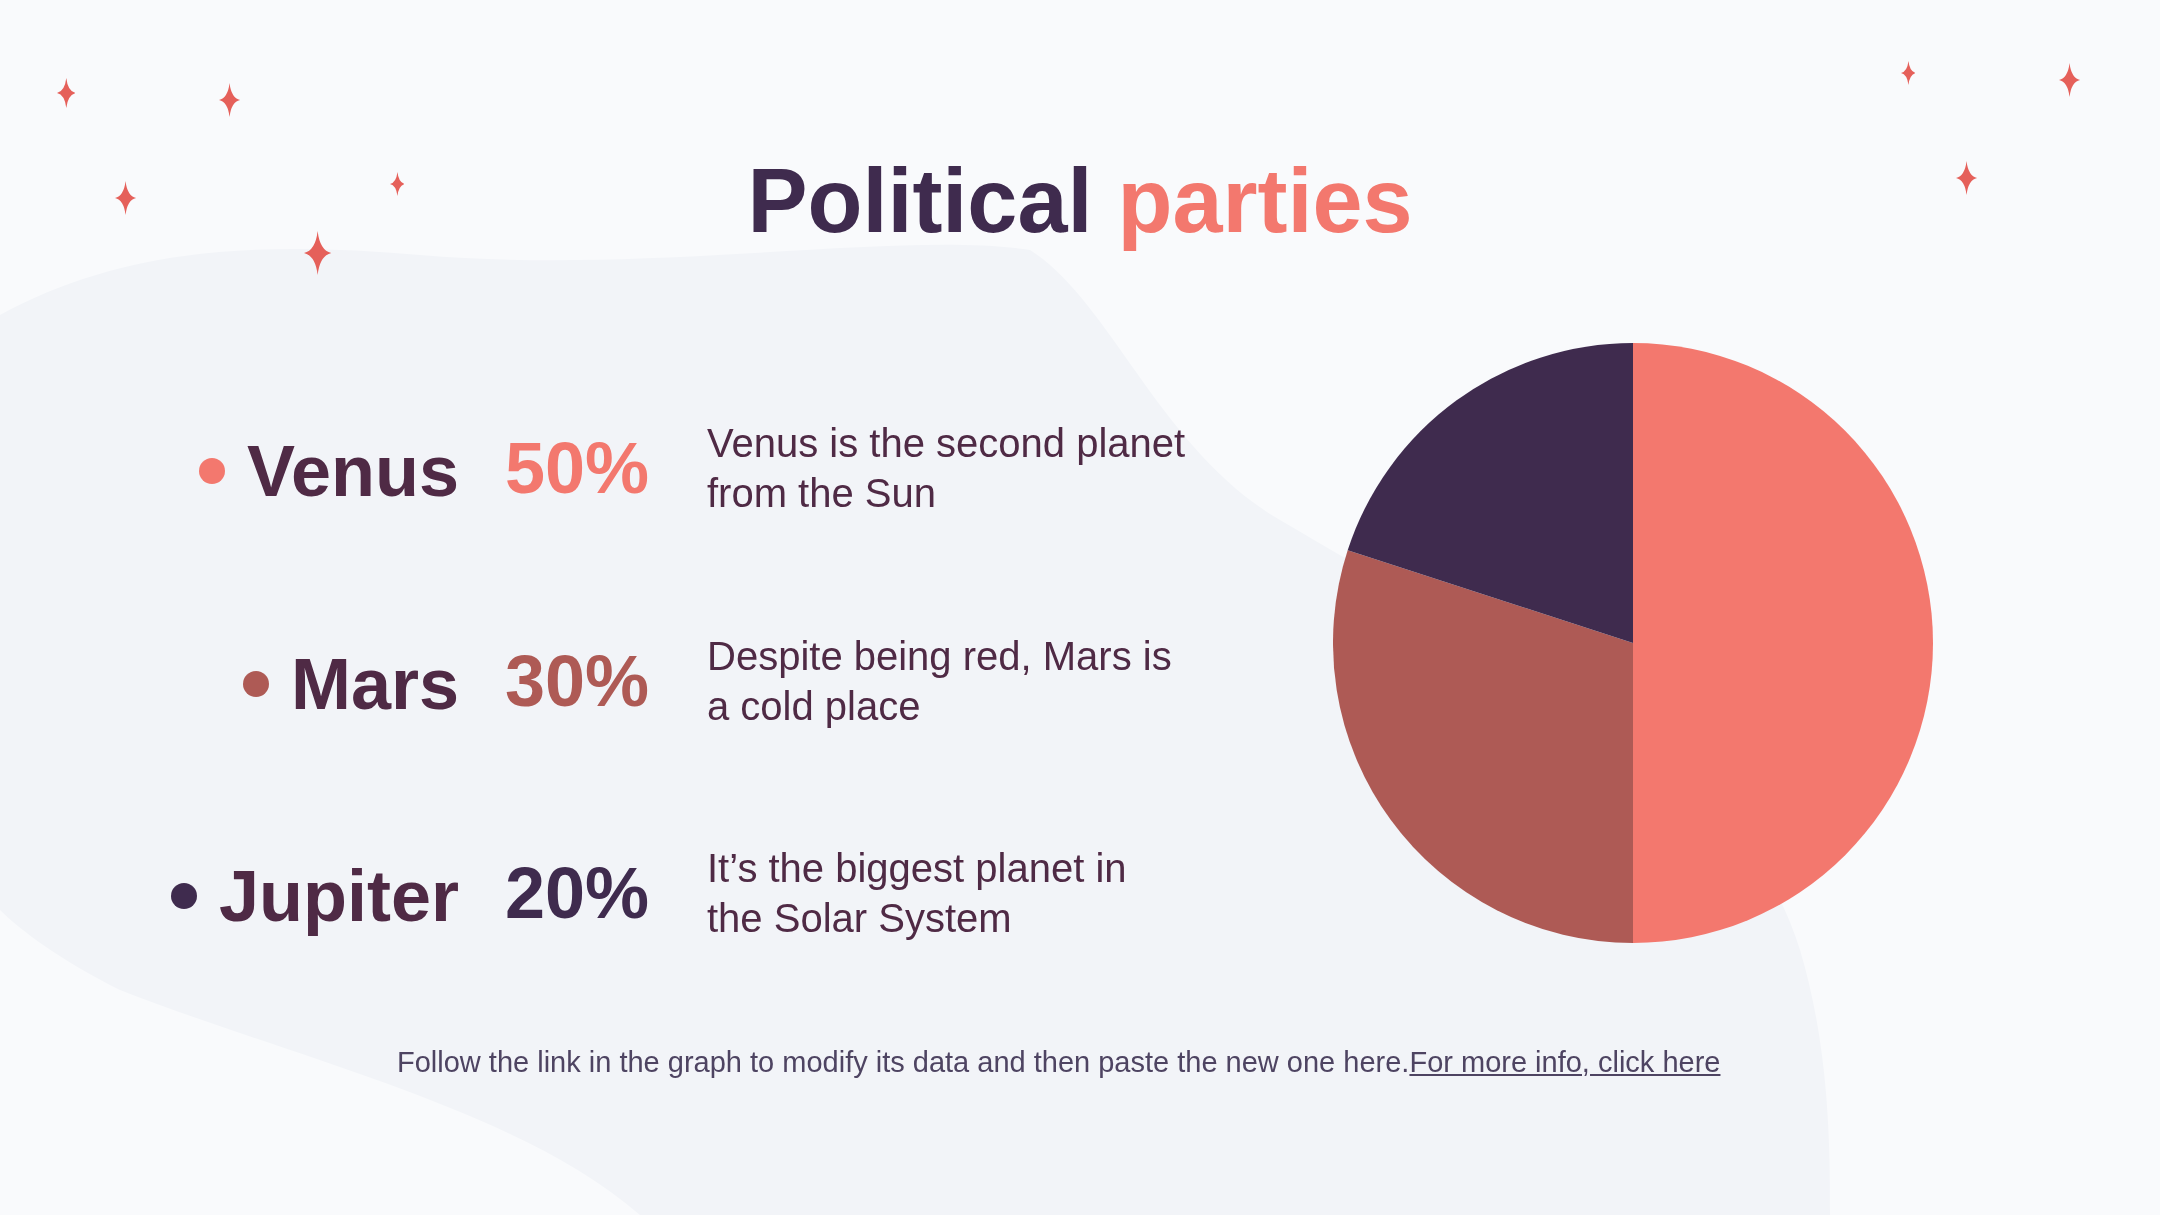  Describe the element at coordinates (338, 895) in the screenshot. I see `legend-label: Jupiter` at that location.